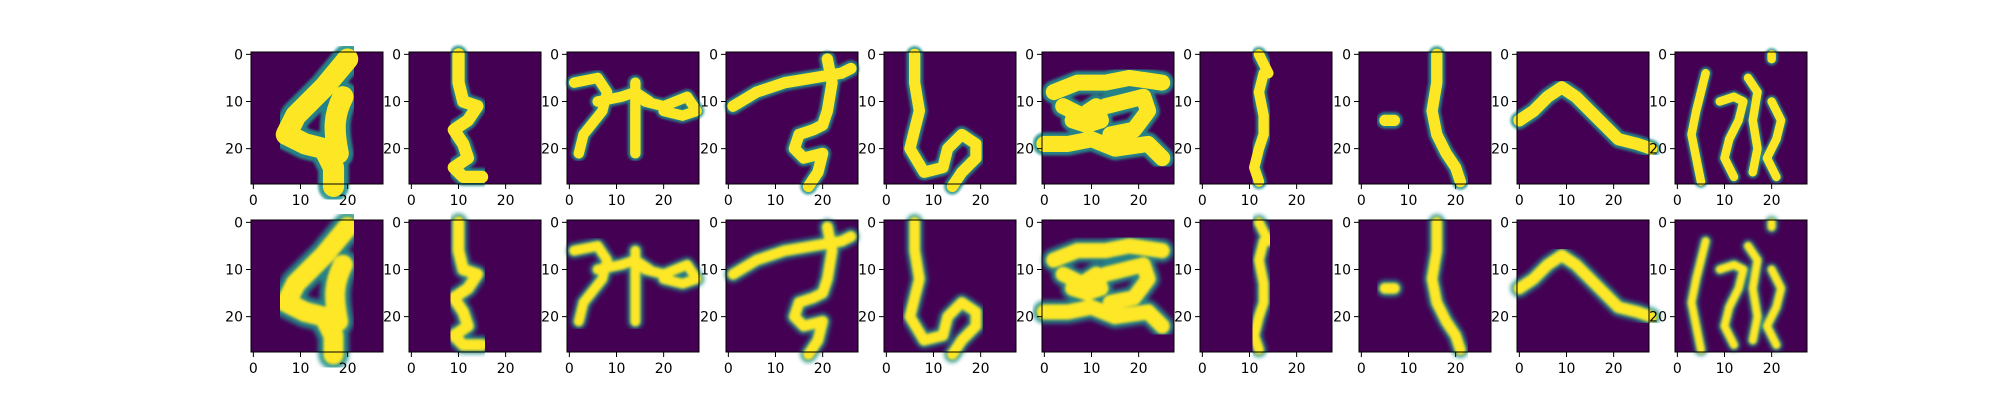 The image size is (2000, 400). What do you see at coordinates (937, 127) in the screenshot?
I see `image-panel-original-5: 0 10 20 0 10 20` at bounding box center [937, 127].